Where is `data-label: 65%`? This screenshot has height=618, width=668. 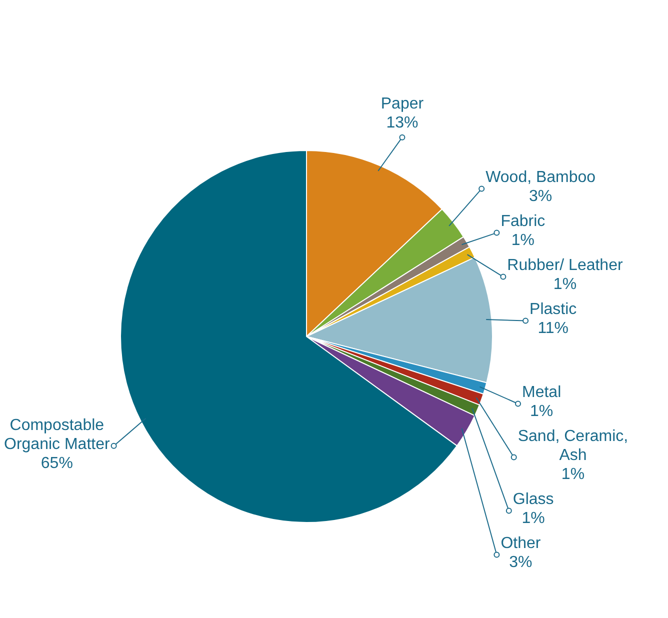
data-label: 65% is located at coordinates (56, 463).